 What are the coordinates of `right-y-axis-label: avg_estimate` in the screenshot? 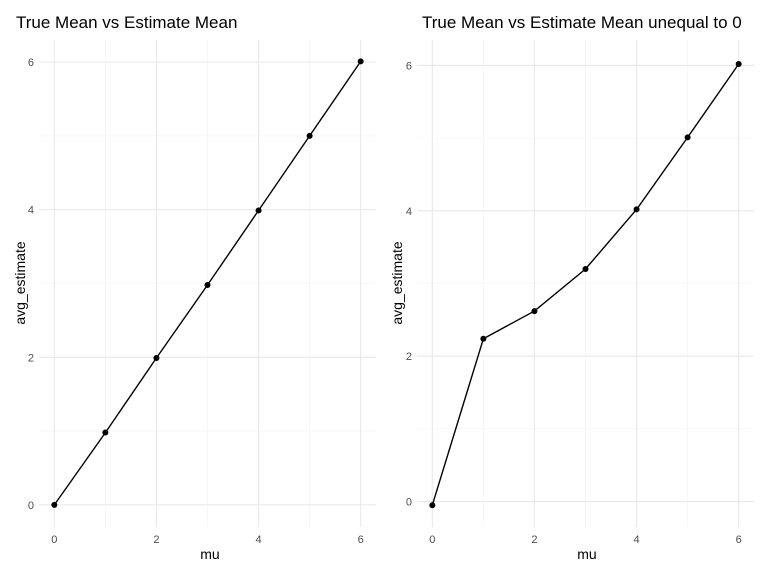 It's located at (397, 282).